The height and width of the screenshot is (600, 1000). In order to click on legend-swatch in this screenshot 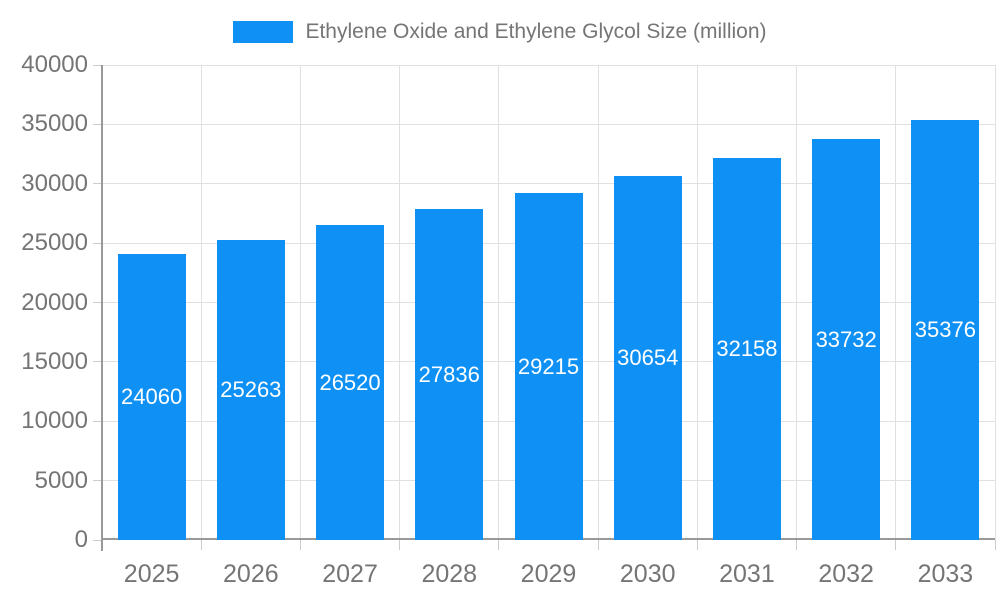, I will do `click(263, 32)`.